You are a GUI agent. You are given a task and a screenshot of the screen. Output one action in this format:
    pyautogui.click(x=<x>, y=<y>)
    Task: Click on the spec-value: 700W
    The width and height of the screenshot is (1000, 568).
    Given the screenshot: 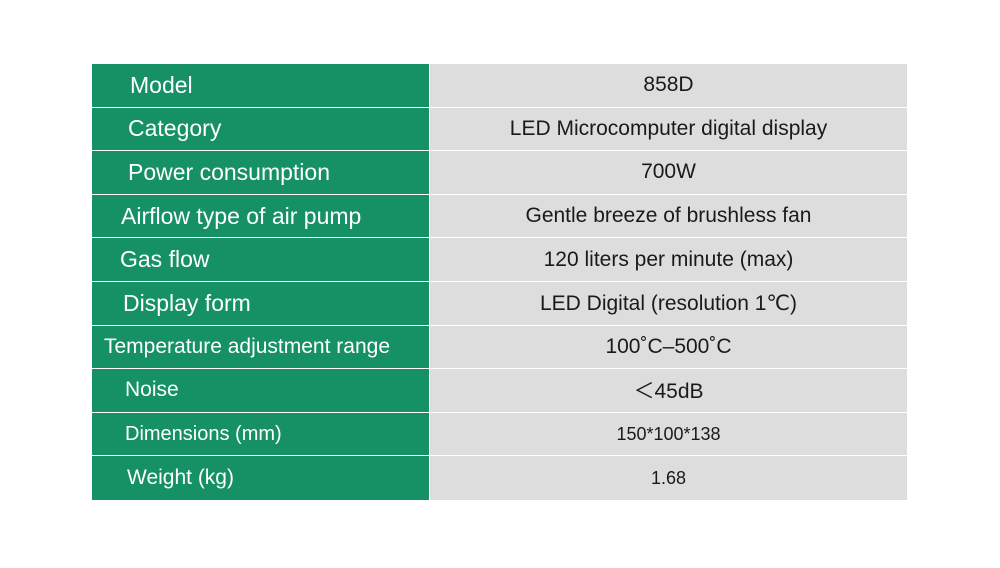 What is the action you would take?
    pyautogui.click(x=668, y=172)
    